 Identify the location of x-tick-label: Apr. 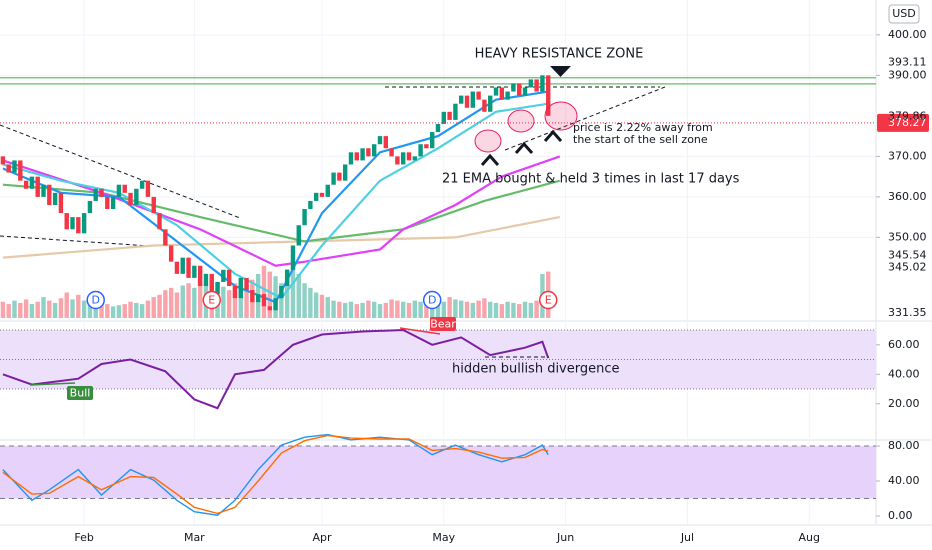
(322, 537).